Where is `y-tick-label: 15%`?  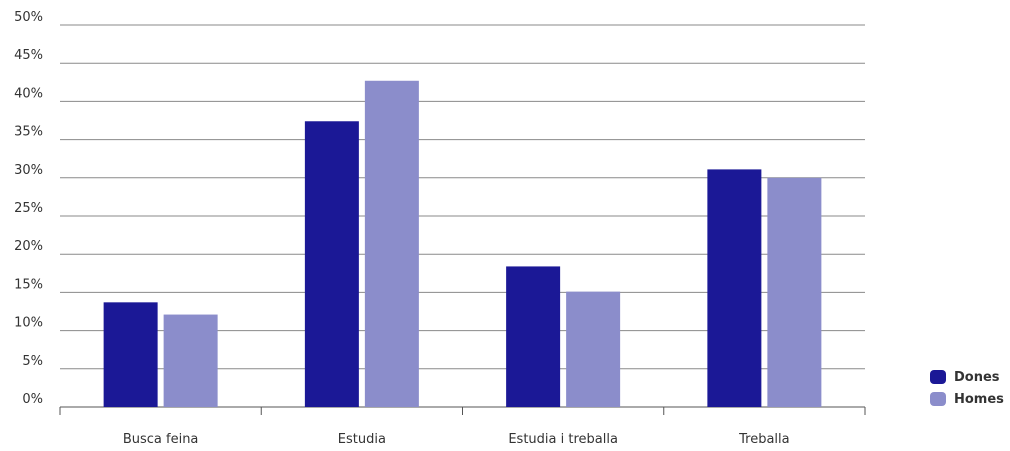 y-tick-label: 15% is located at coordinates (28, 284).